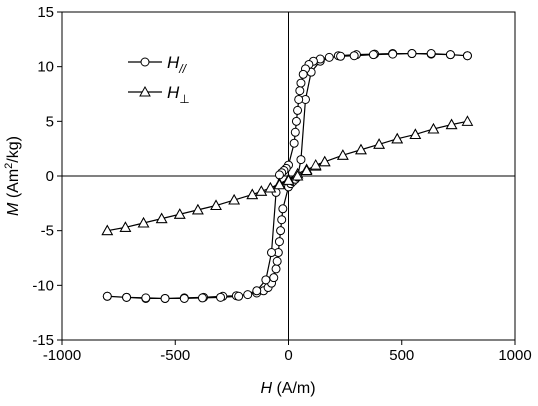  Describe the element at coordinates (43, 285) in the screenshot. I see `y-tick-label: -10` at that location.